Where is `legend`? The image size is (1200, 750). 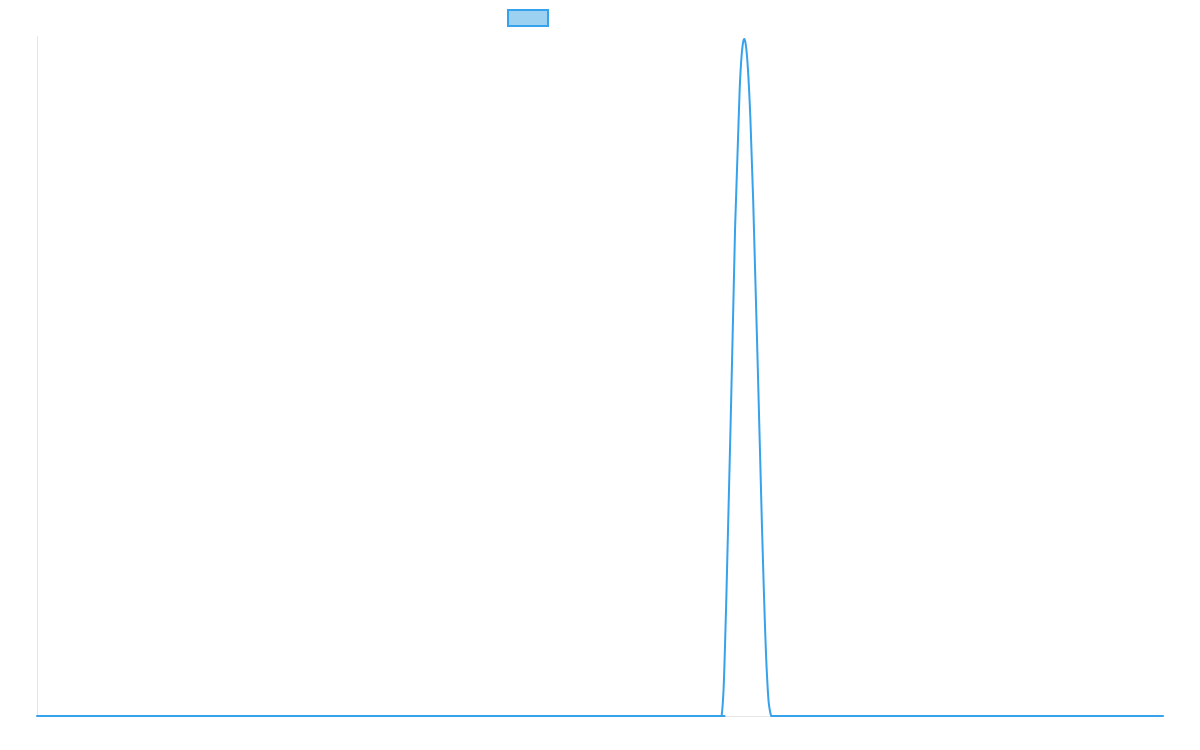 legend is located at coordinates (528, 18).